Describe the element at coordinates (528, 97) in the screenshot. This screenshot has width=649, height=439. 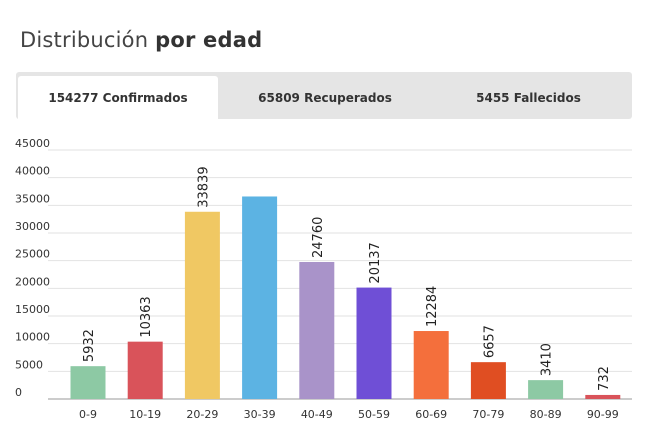
I see `tab-fallecidos: 5455 Fallecidos` at that location.